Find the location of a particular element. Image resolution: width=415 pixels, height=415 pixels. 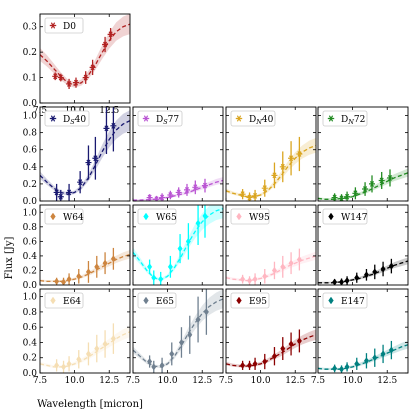

legend: DN72 is located at coordinates (345, 118).